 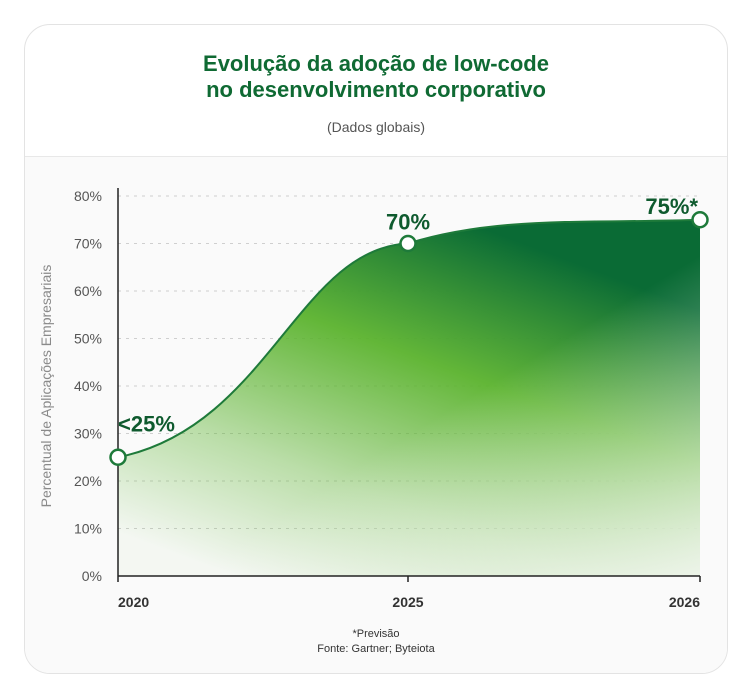 What do you see at coordinates (88, 386) in the screenshot?
I see `y-tick-label: 40%` at bounding box center [88, 386].